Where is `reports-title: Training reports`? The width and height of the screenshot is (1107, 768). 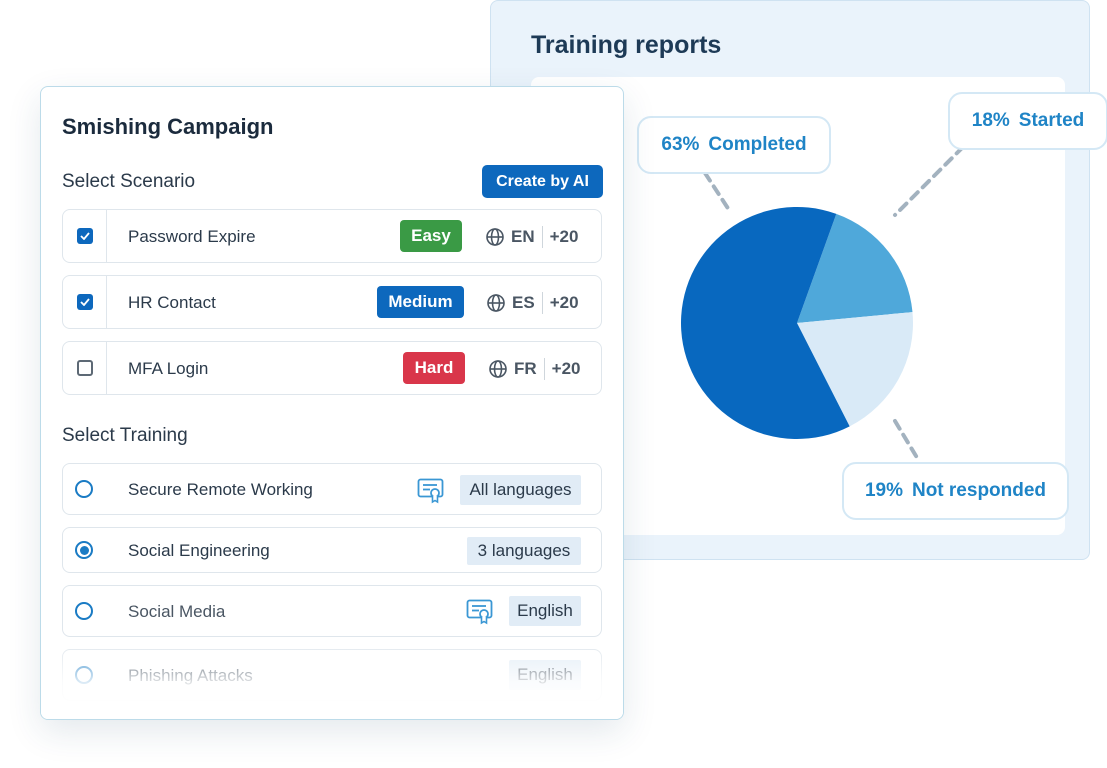 reports-title: Training reports is located at coordinates (626, 45).